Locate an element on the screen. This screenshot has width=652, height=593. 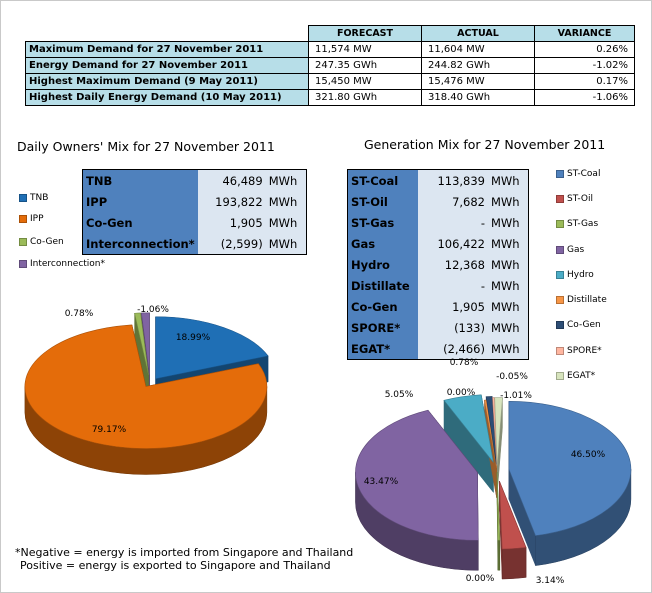
pie-data-label: 43.47% is located at coordinates (381, 482).